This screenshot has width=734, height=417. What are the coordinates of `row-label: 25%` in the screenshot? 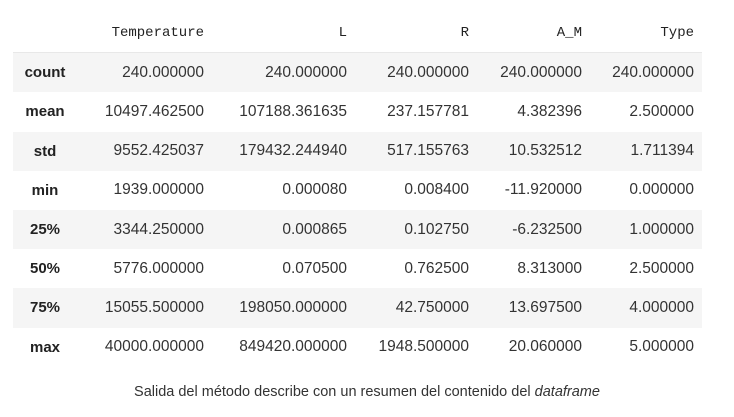 It's located at (45, 230).